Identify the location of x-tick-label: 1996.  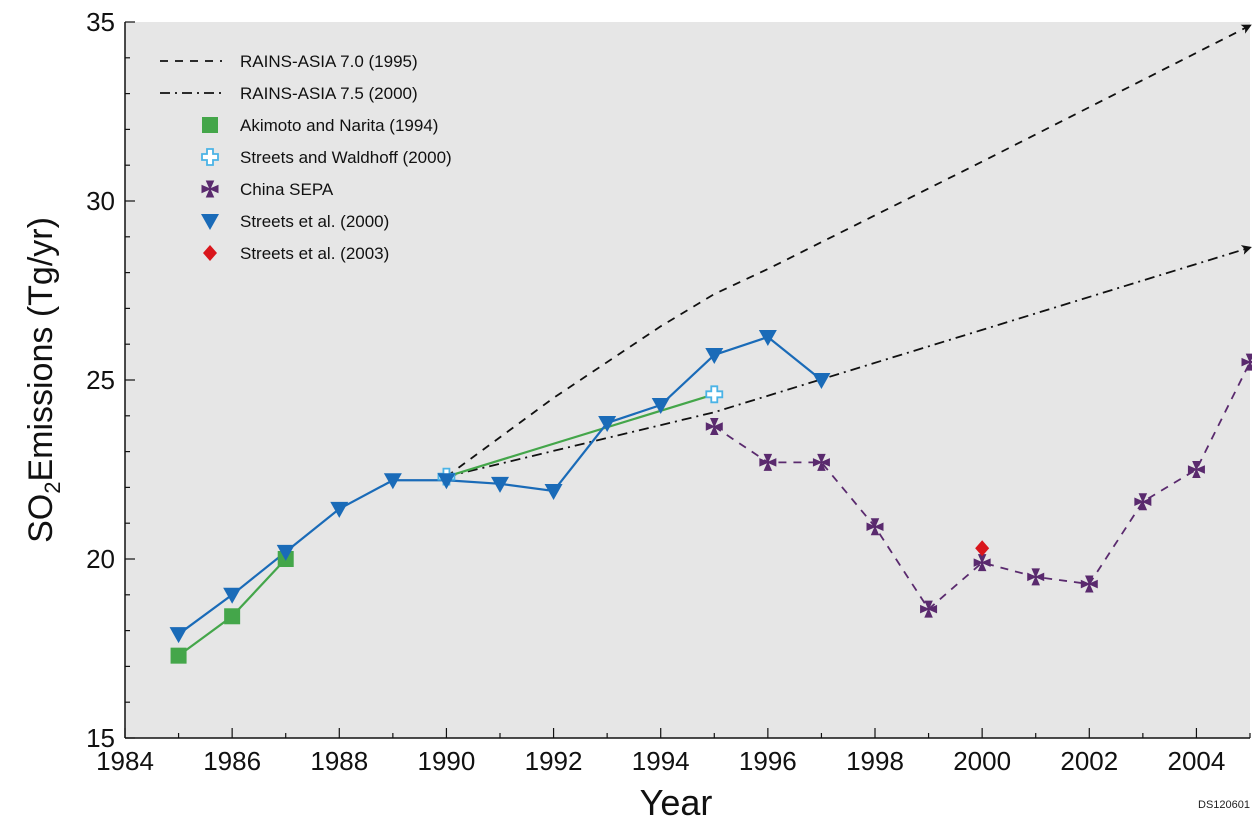
(768, 761).